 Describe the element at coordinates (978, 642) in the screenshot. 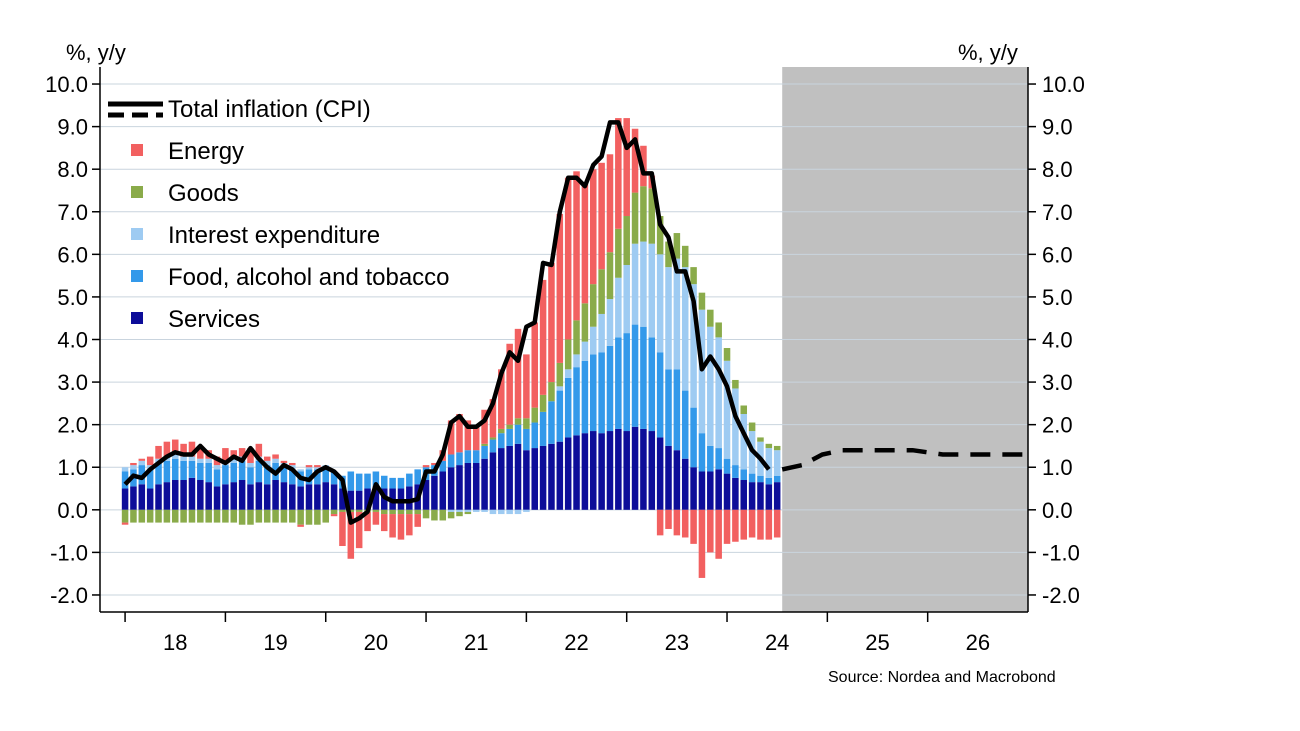

I see `x-tick-label: 26` at that location.